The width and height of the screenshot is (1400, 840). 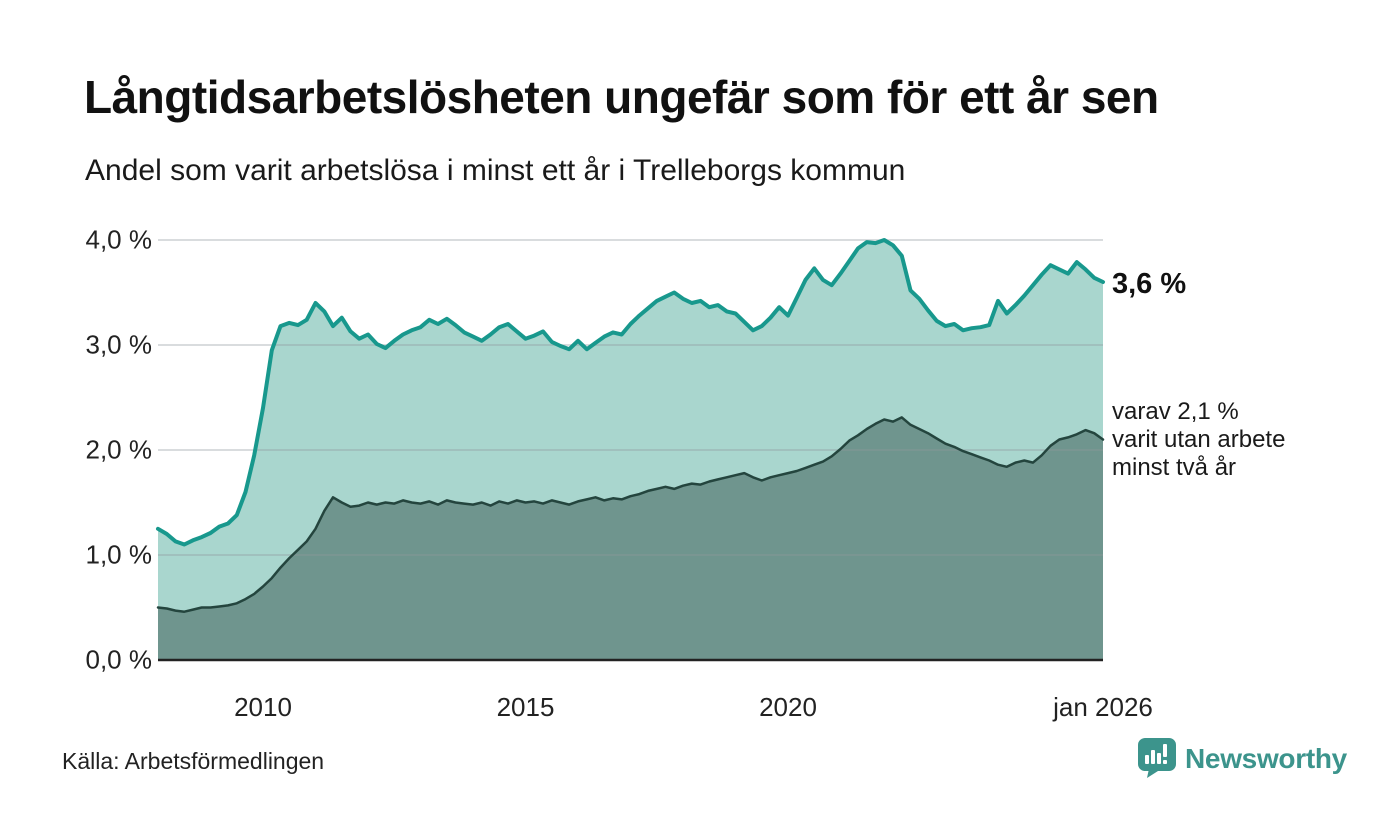 What do you see at coordinates (263, 707) in the screenshot?
I see `x-tick-label: 2010` at bounding box center [263, 707].